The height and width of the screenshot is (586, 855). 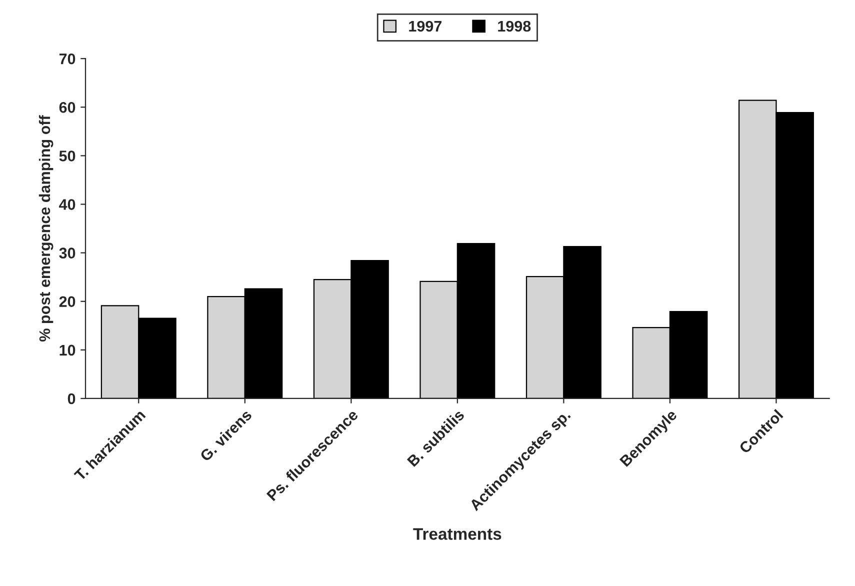 What do you see at coordinates (514, 26) in the screenshot?
I see `legend-label: 1998` at bounding box center [514, 26].